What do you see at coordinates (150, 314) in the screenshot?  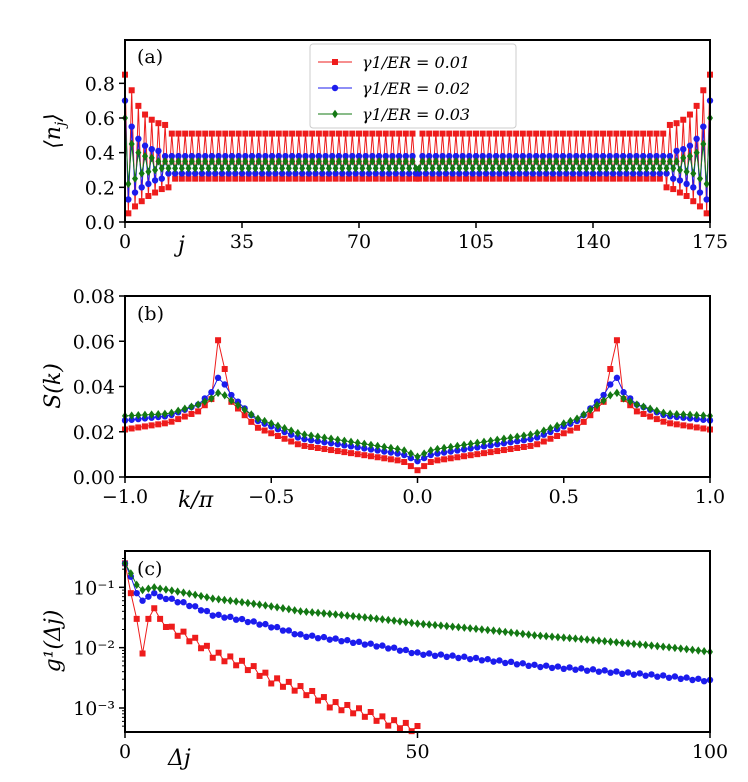 I see `panel-b-label: (b)` at bounding box center [150, 314].